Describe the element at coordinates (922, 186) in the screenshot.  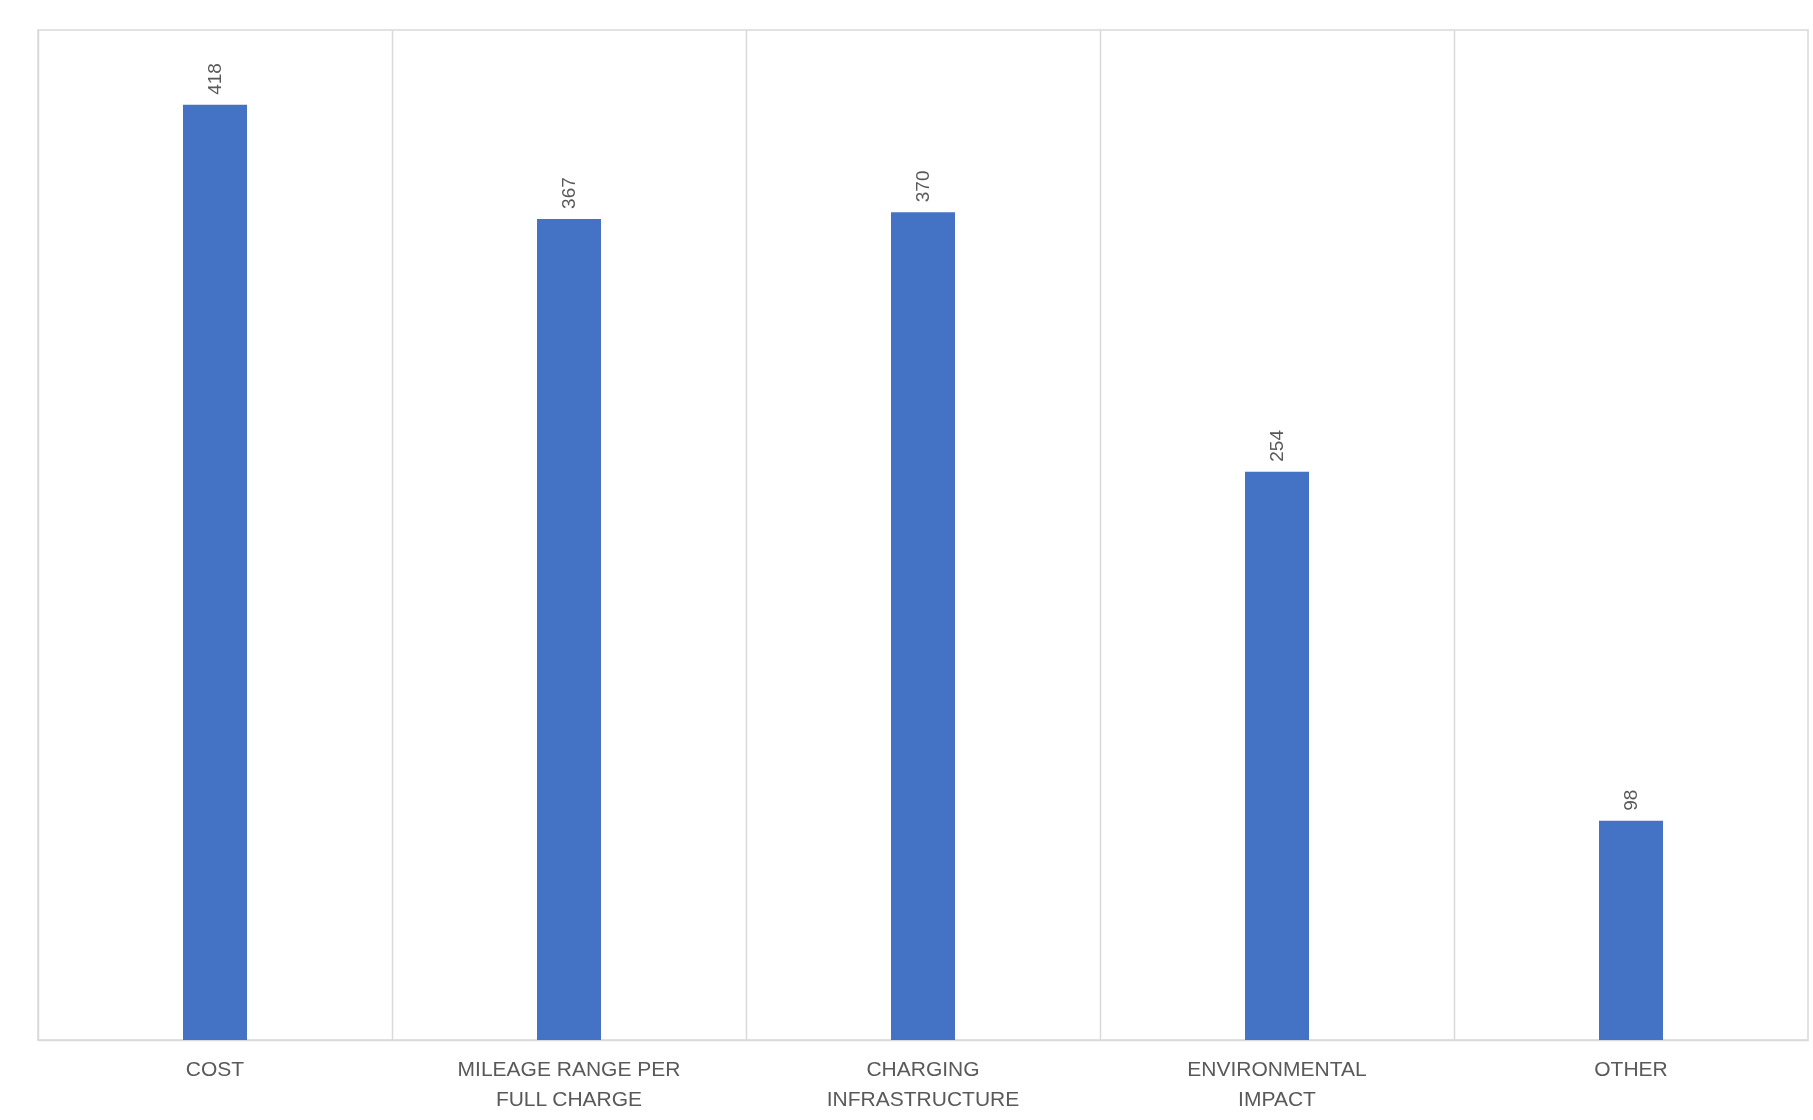
I see `data-label: 370` at that location.